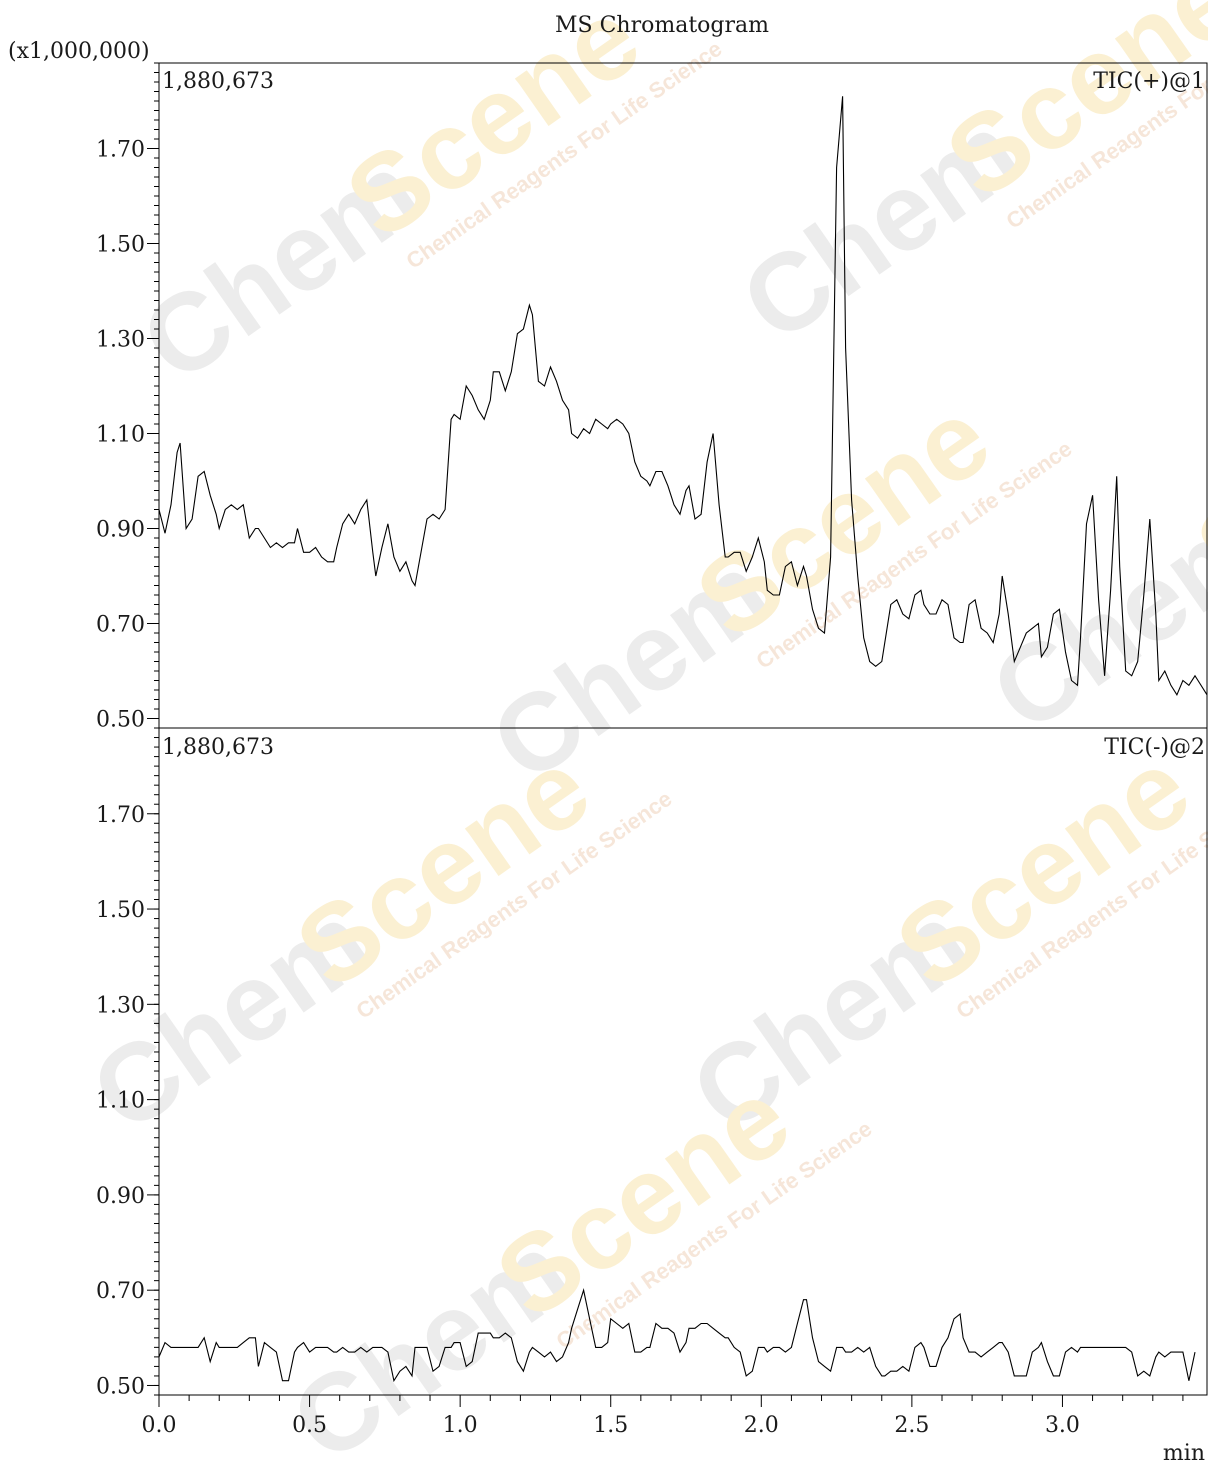 Image resolution: width=1208 pixels, height=1464 pixels. What do you see at coordinates (761, 1425) in the screenshot?
I see `x-tick-label: 2.0` at bounding box center [761, 1425].